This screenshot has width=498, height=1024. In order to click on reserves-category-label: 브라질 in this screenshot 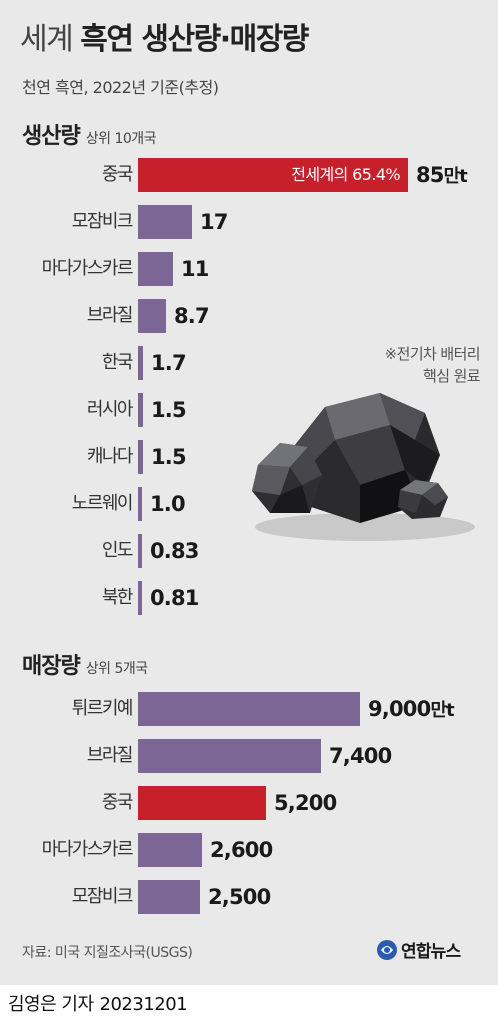, I will do `click(110, 755)`.